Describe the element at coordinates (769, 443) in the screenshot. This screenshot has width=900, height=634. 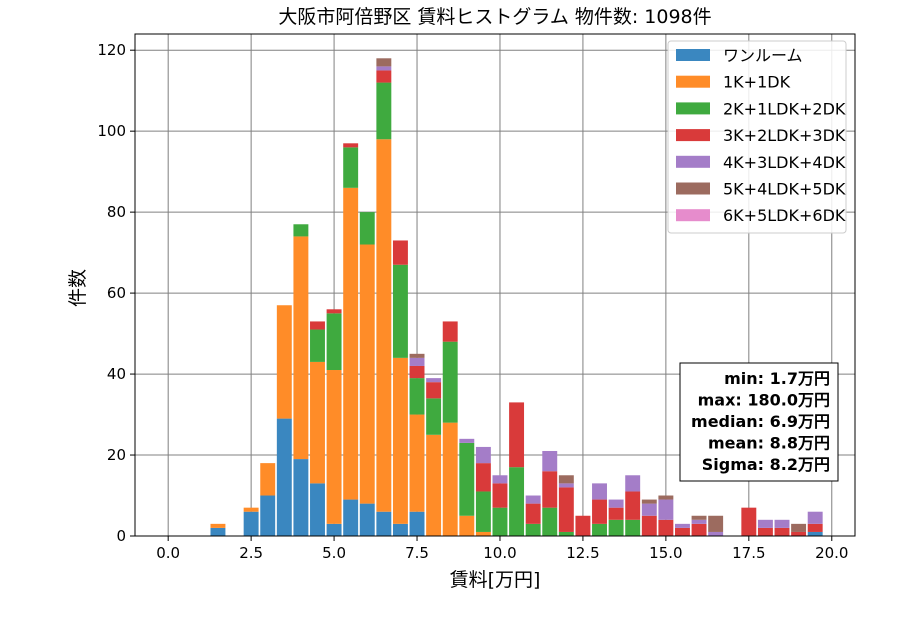
I see `stats-line: mean: 8.8万円` at that location.